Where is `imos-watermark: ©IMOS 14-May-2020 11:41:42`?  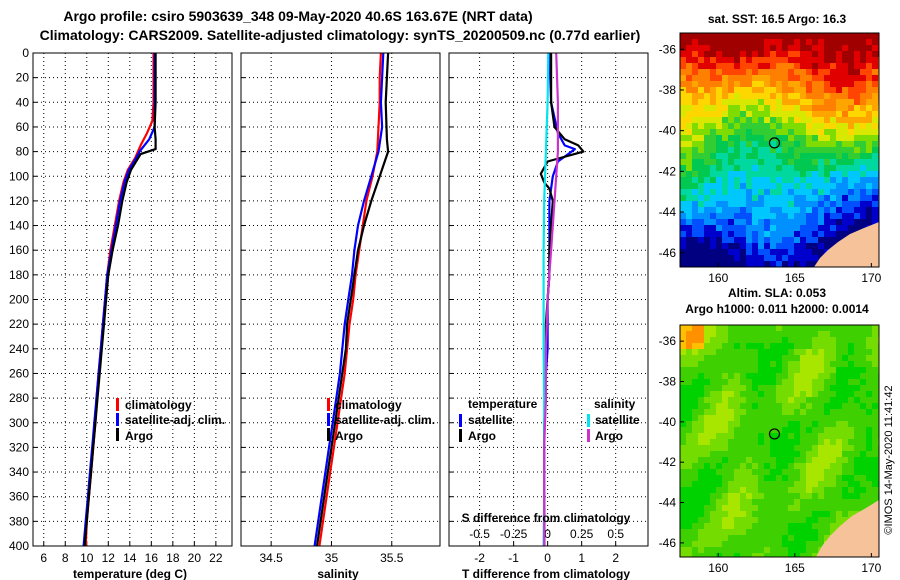
imos-watermark: ©IMOS 14-May-2020 11:41:42 is located at coordinates (889, 459).